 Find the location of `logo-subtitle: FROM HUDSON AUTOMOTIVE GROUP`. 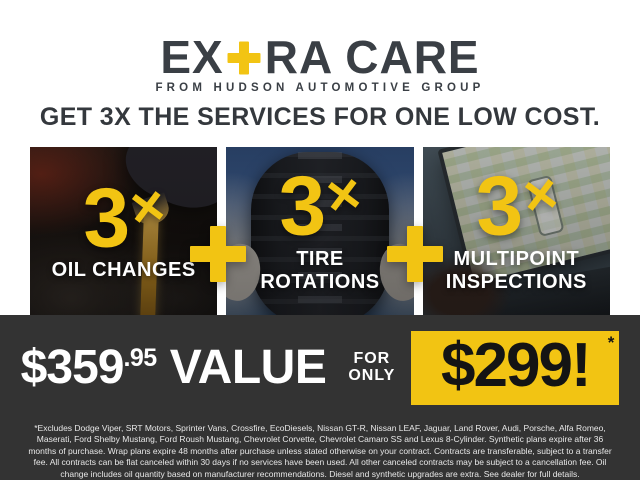

logo-subtitle: FROM HUDSON AUTOMOTIVE GROUP is located at coordinates (320, 88).